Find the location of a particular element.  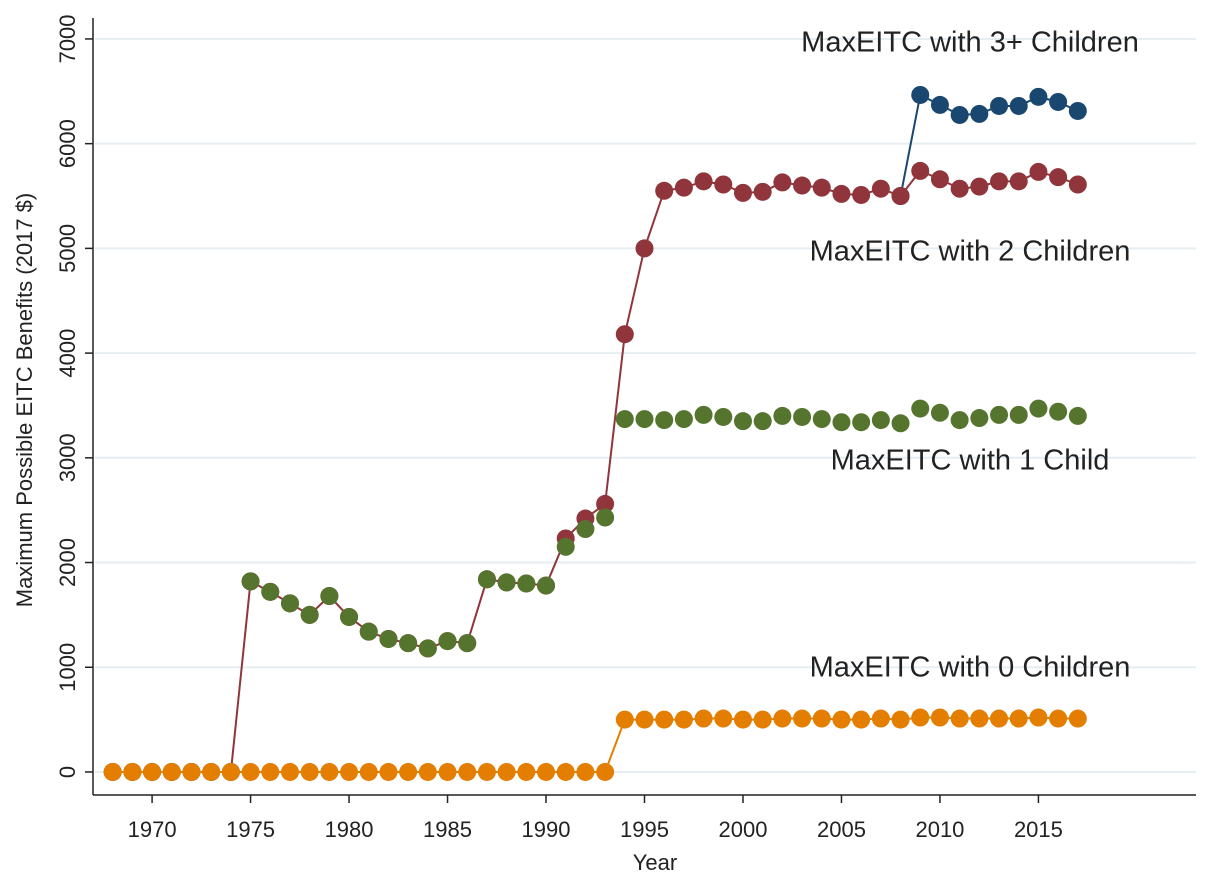

series-label: MaxEITC with 1 Child is located at coordinates (970, 461).